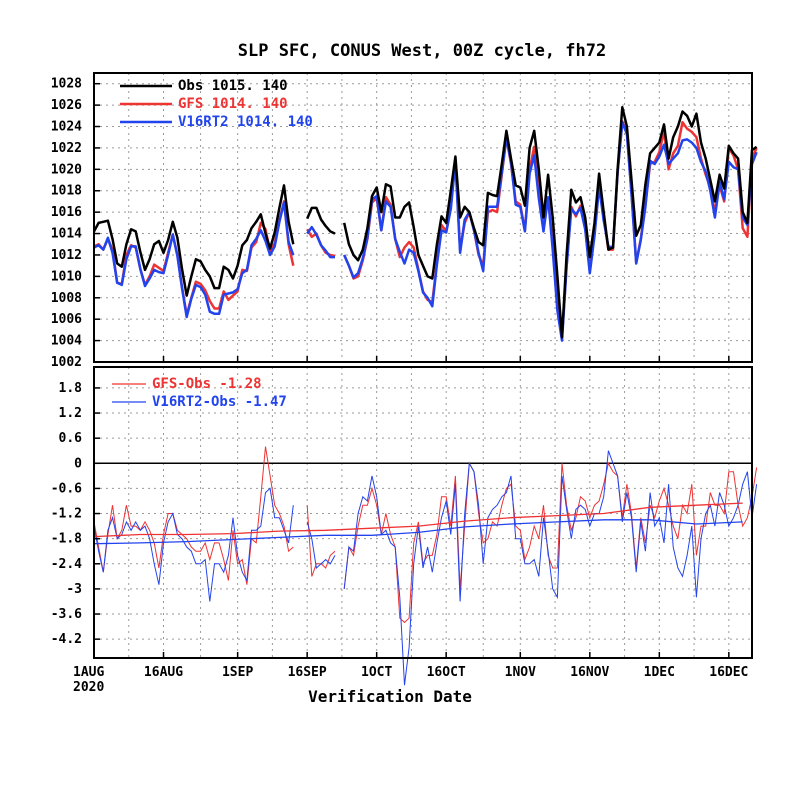  Describe the element at coordinates (66, 212) in the screenshot. I see `y-tick-label: 1016` at that location.